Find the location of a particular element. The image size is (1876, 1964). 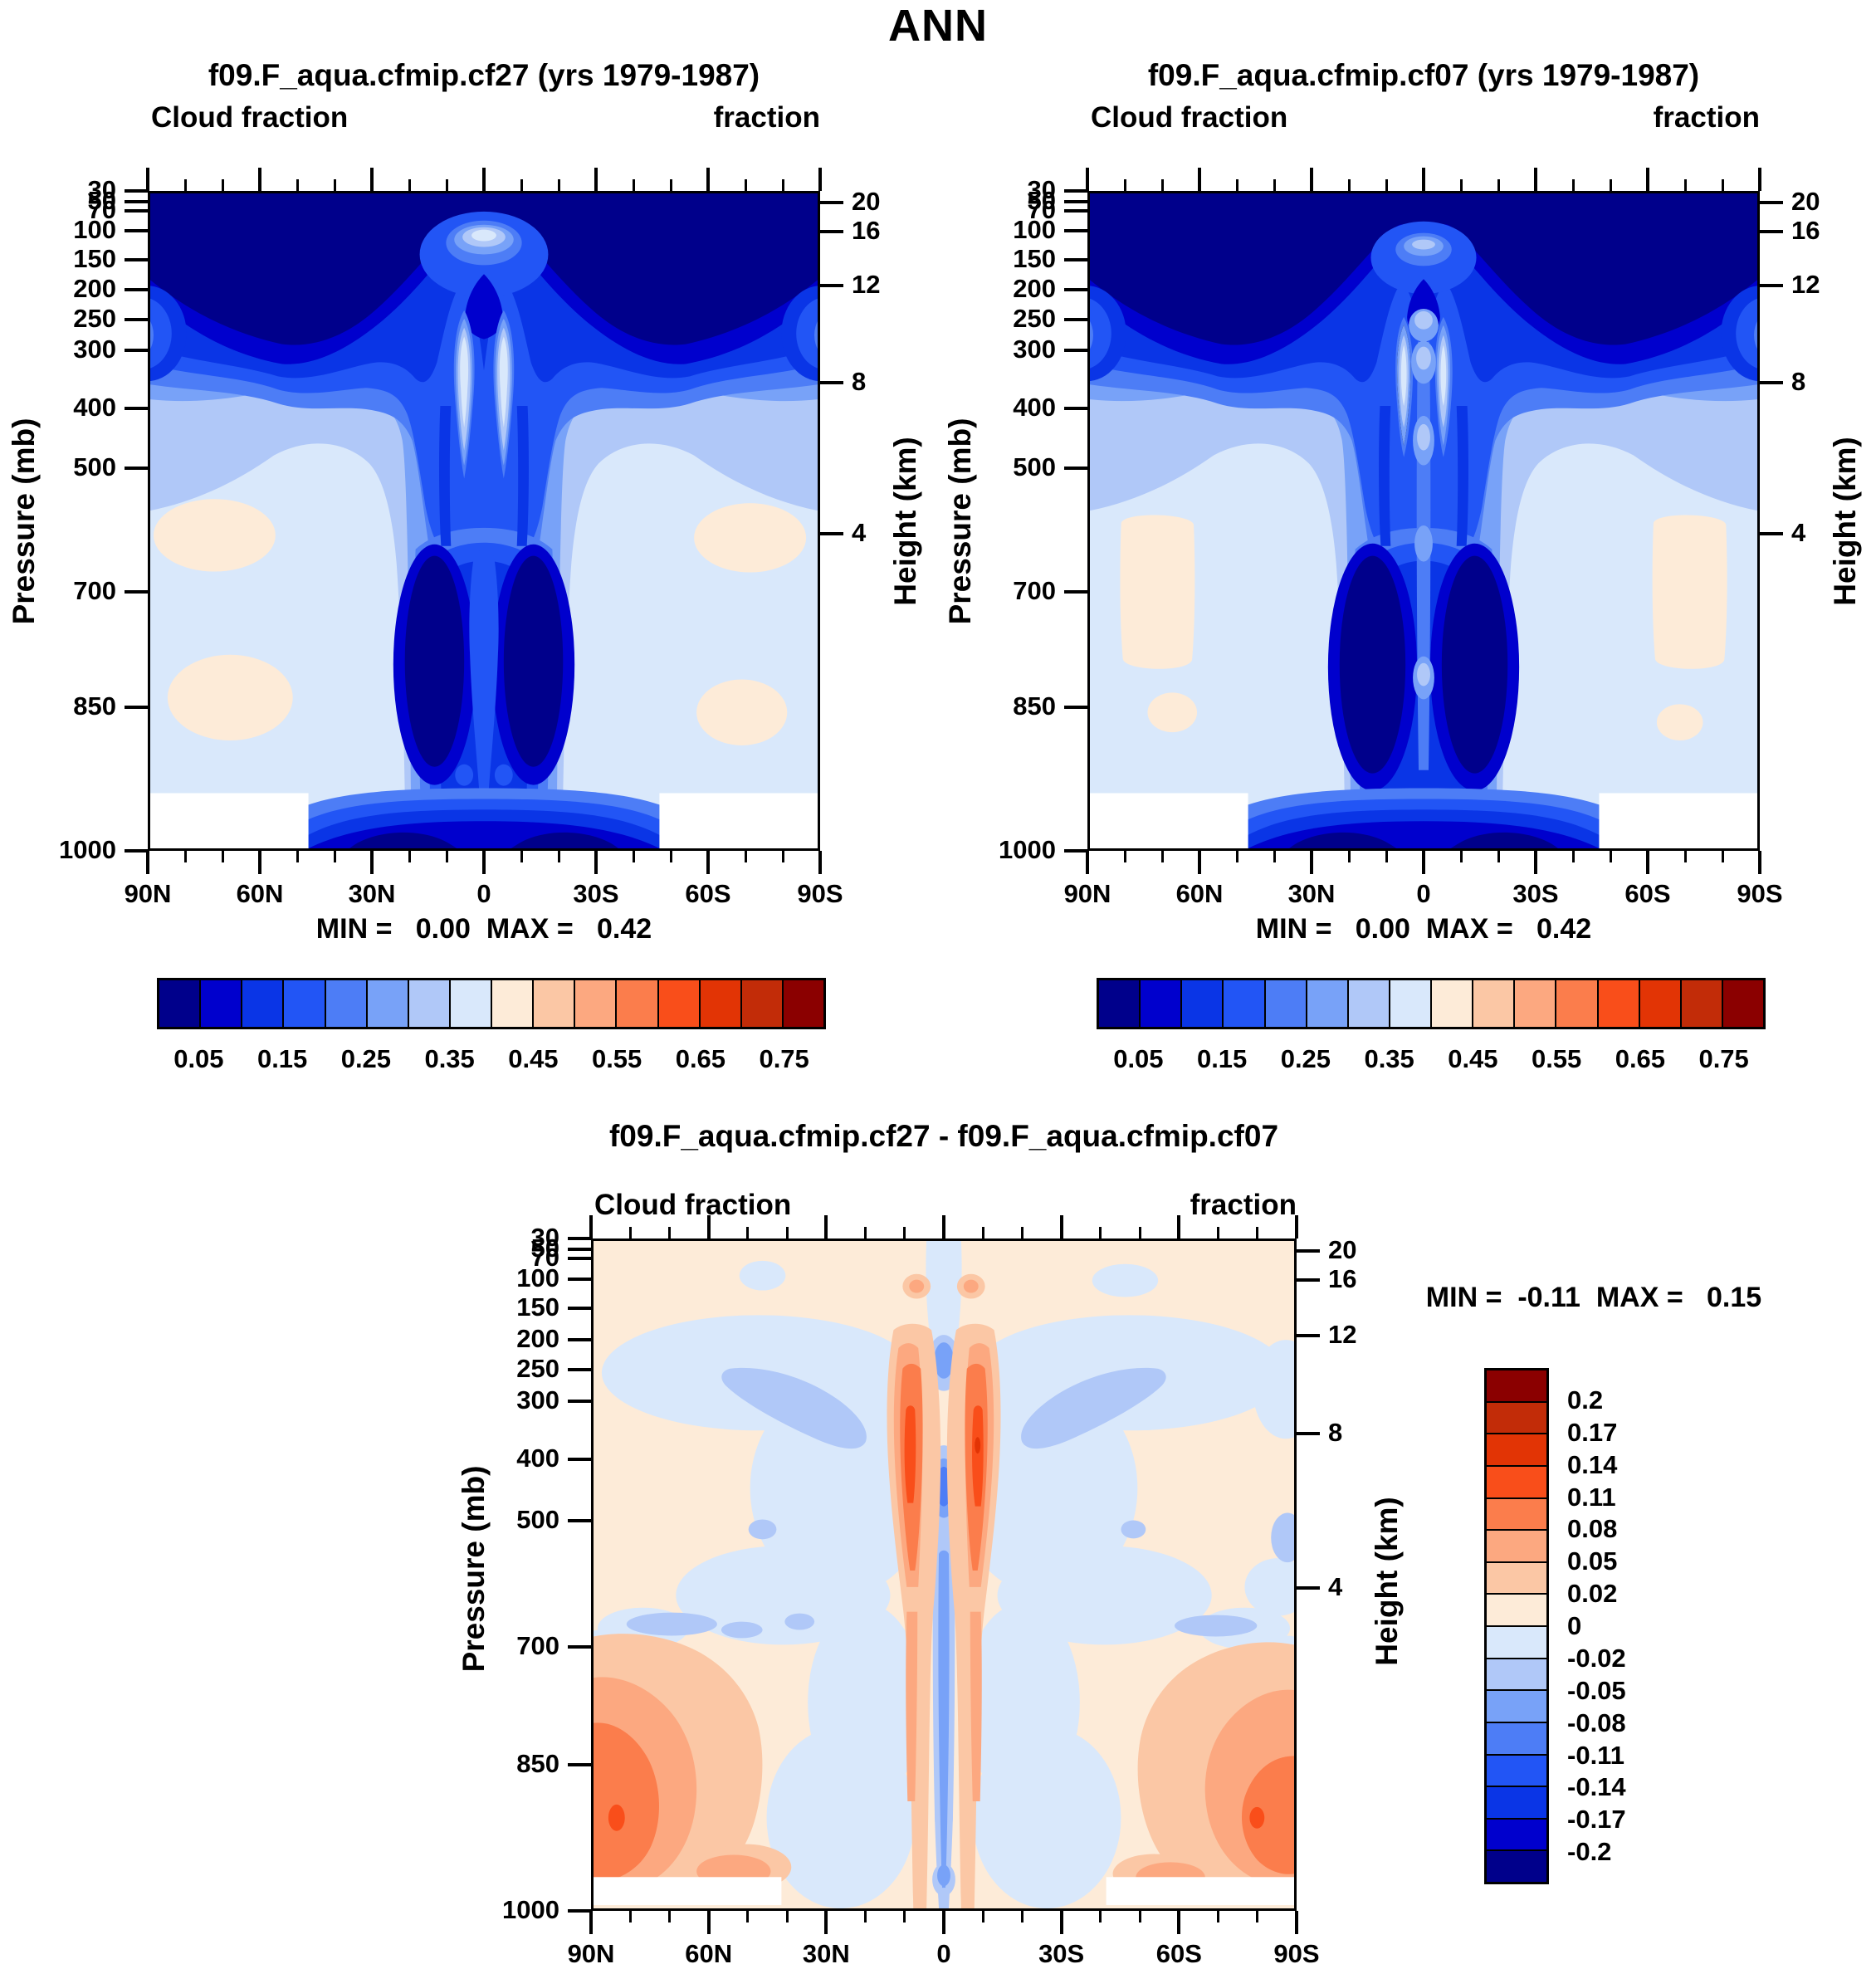

pressure-tick-label-cf07: 30 is located at coordinates (1041, 190).